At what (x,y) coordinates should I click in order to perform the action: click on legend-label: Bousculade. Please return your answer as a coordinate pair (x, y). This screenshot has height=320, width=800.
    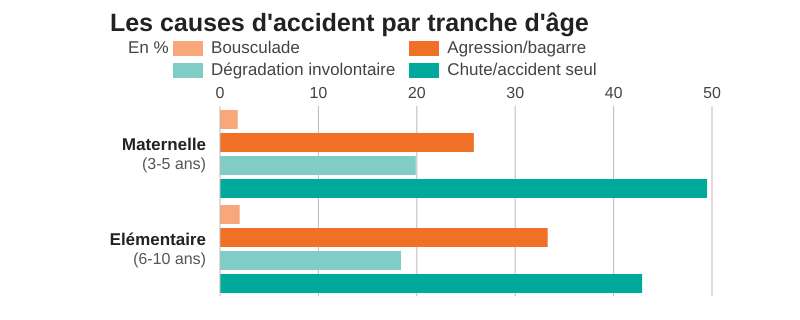
    Looking at the image, I should click on (255, 48).